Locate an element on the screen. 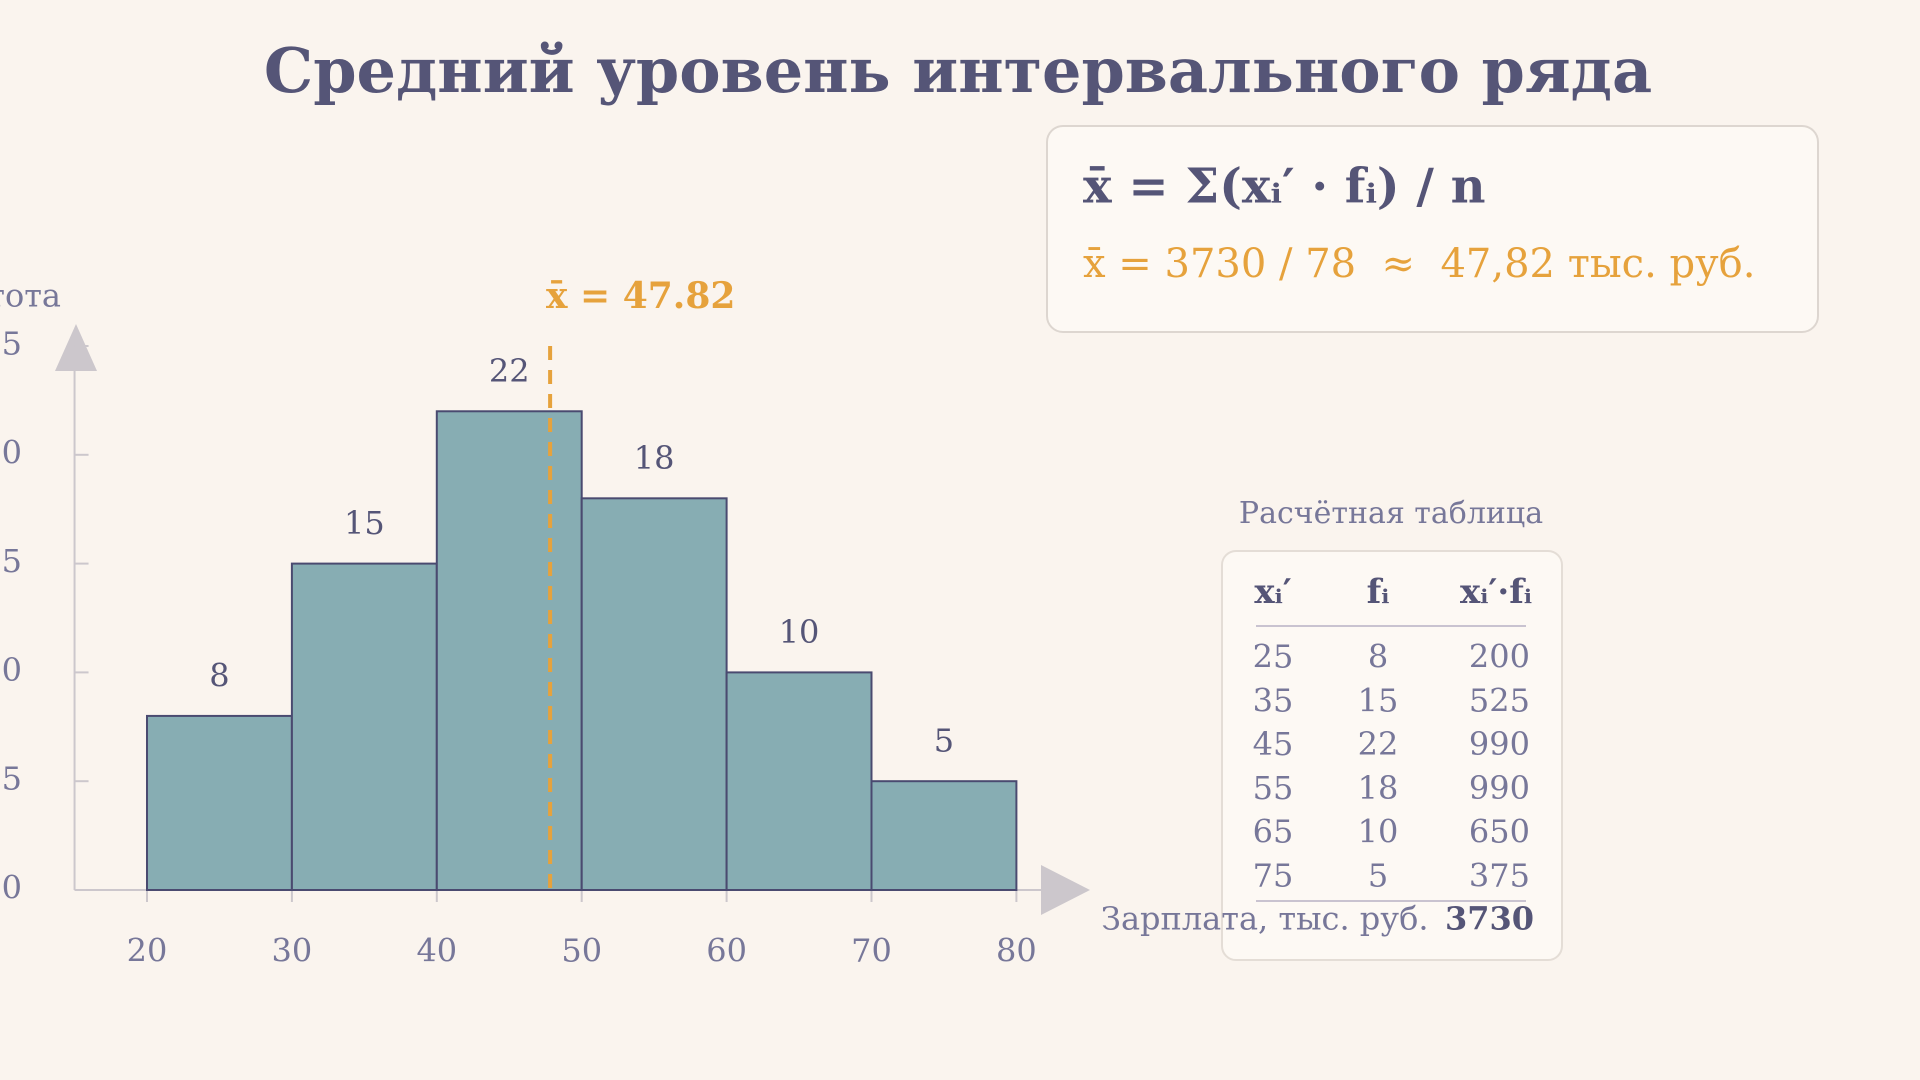  table-cell: 200 is located at coordinates (1499, 657).